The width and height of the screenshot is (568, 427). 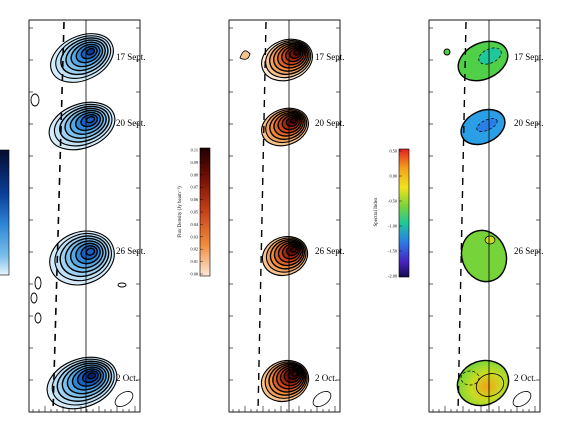 I want to click on colorbar-tick-label: 0.08, so click(x=194, y=174).